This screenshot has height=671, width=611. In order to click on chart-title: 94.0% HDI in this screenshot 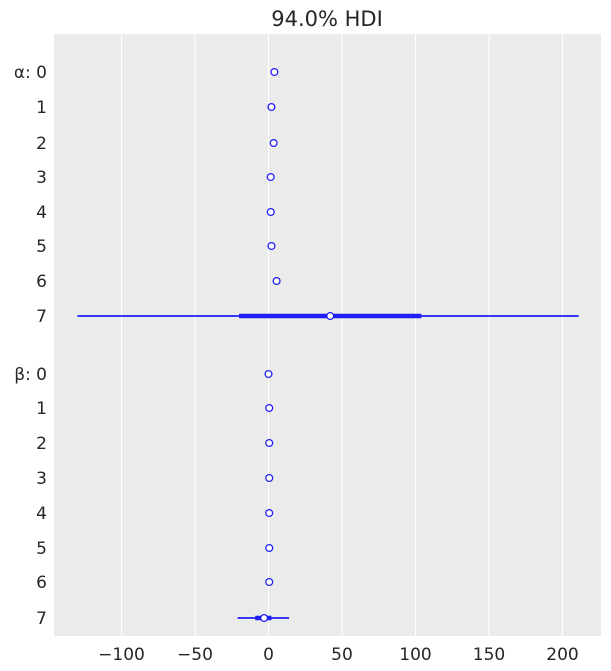, I will do `click(327, 19)`.